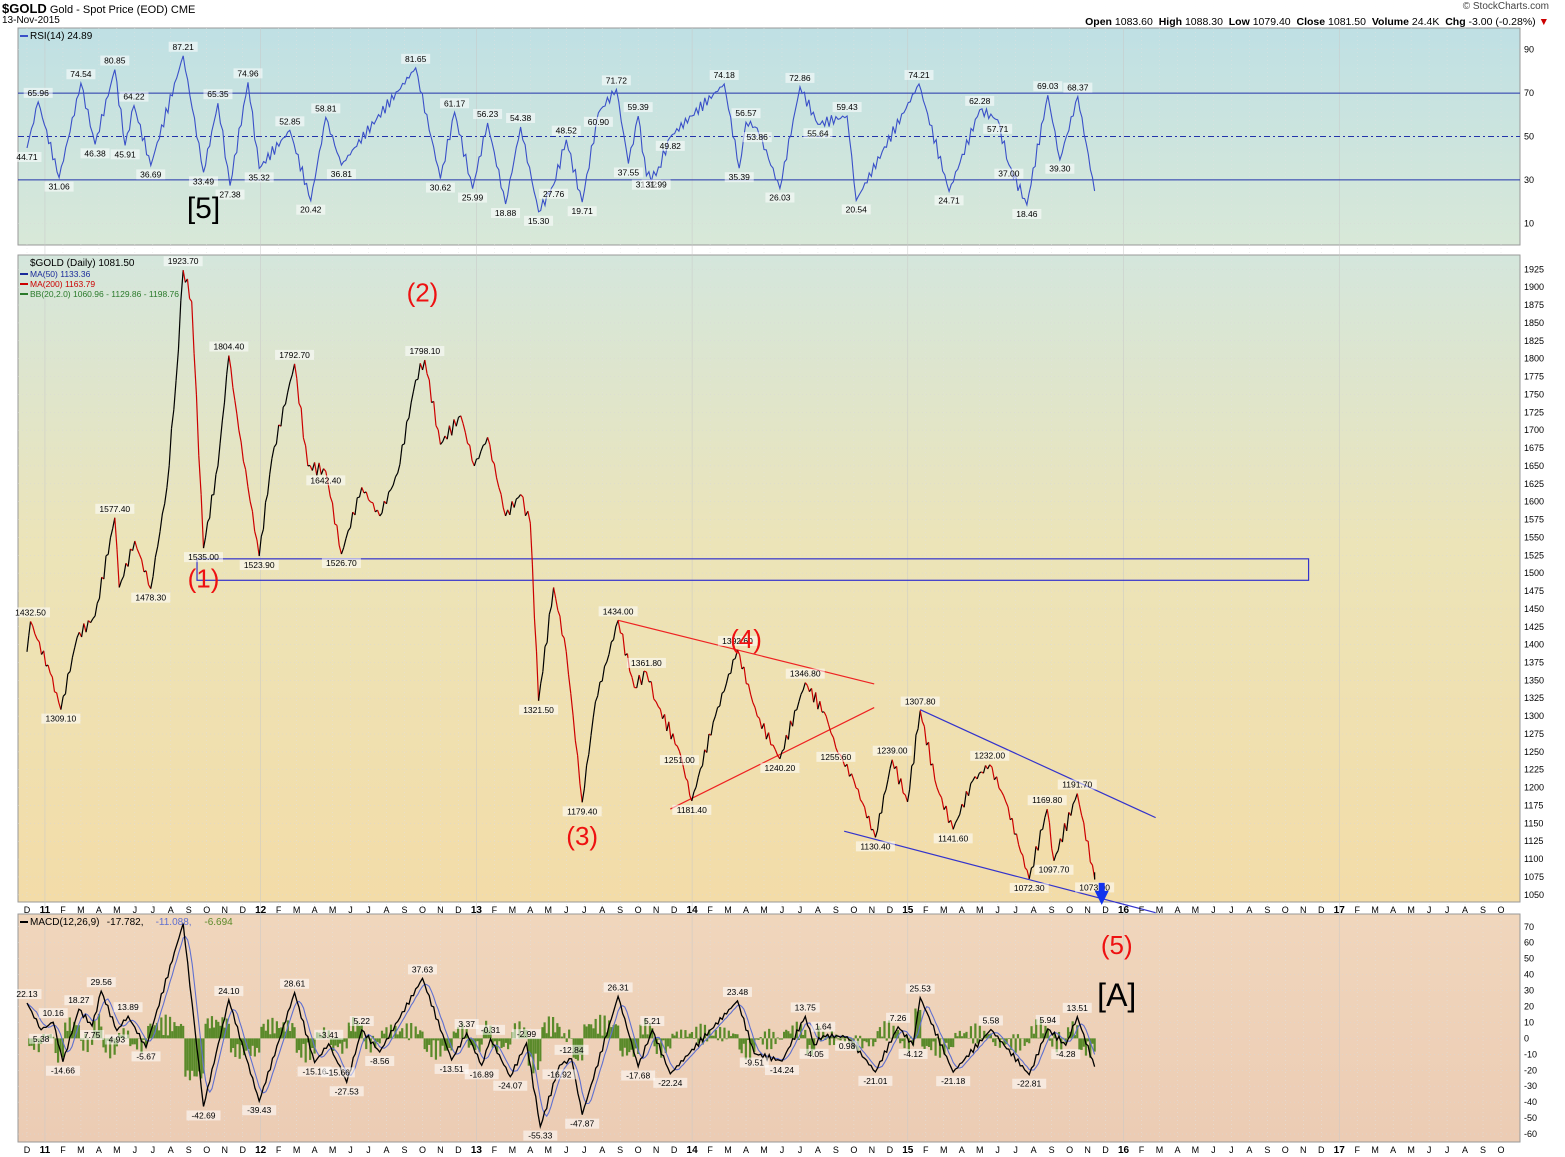 The width and height of the screenshot is (1565, 1157). Describe the element at coordinates (1347, 22) in the screenshot. I see `close-value: 1081.50` at that location.